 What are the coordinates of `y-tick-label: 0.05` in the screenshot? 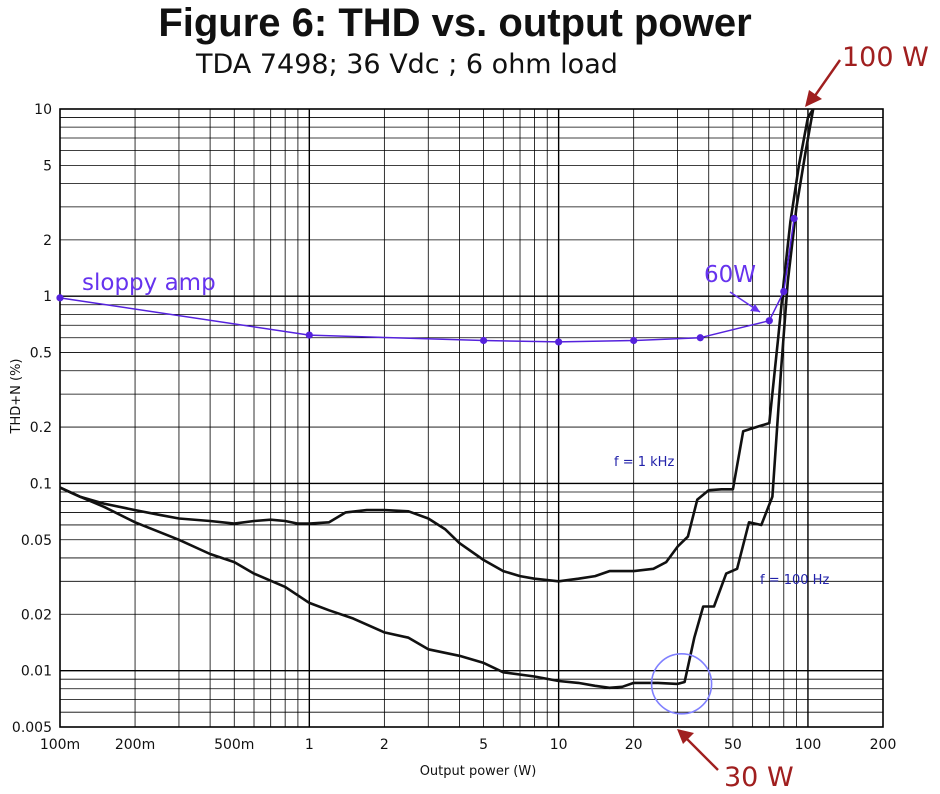 It's located at (36, 541).